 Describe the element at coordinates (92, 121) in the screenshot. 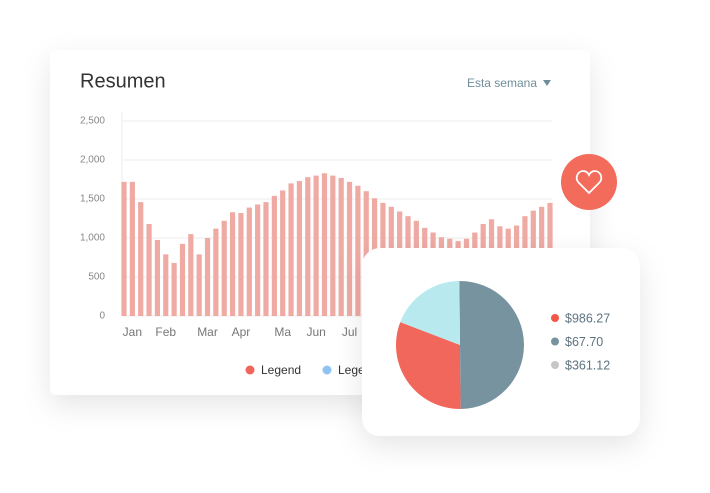

I see `y-tick-label: 2,500` at that location.